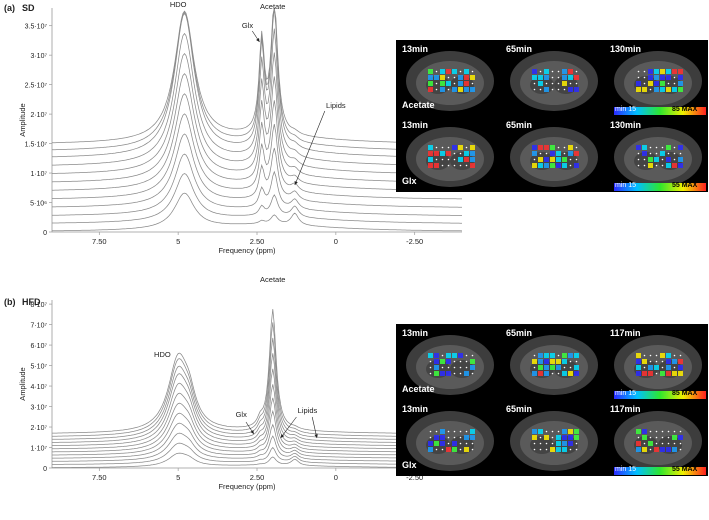 The image size is (709, 520). I want to click on timepoint-label: 130min, so click(626, 49).